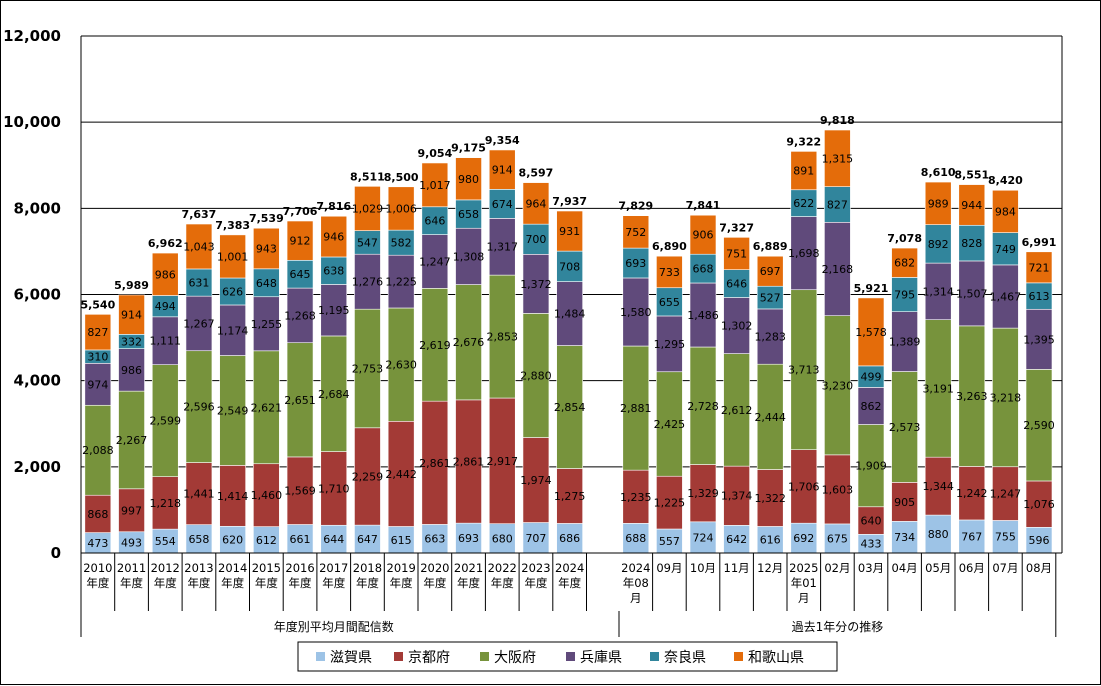 This screenshot has height=686, width=1101. I want to click on segment-value-label: 310, so click(97, 357).